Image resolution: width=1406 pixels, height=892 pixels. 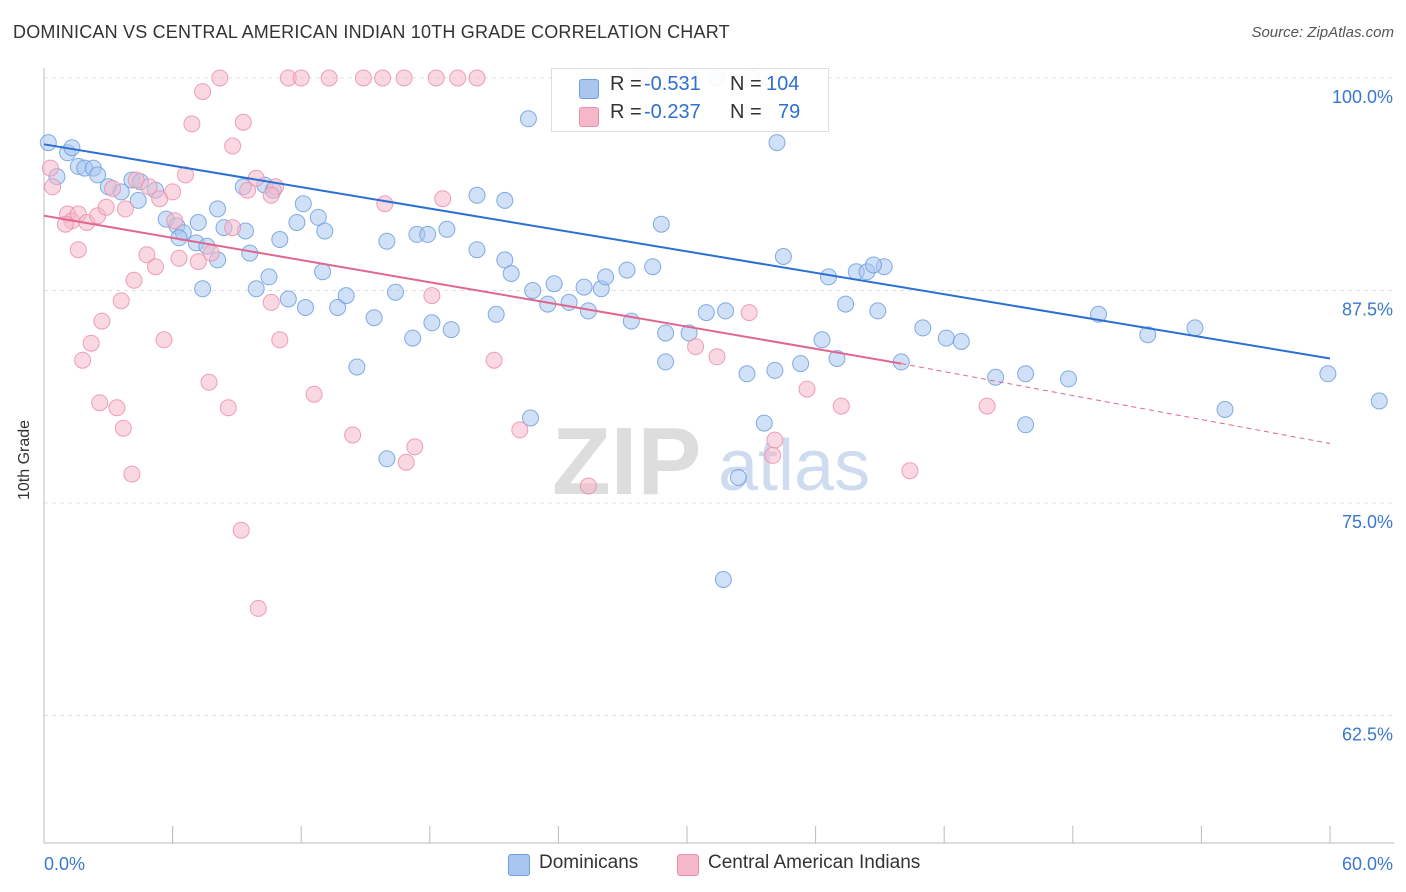 What do you see at coordinates (1367, 735) in the screenshot?
I see `y-tick-label: 62.5%` at bounding box center [1367, 735].